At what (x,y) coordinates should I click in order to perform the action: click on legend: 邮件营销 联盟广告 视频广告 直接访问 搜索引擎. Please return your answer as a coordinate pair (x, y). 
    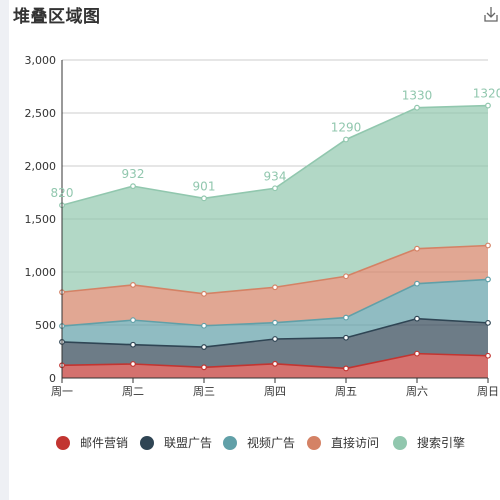
    Looking at the image, I should click on (260, 442).